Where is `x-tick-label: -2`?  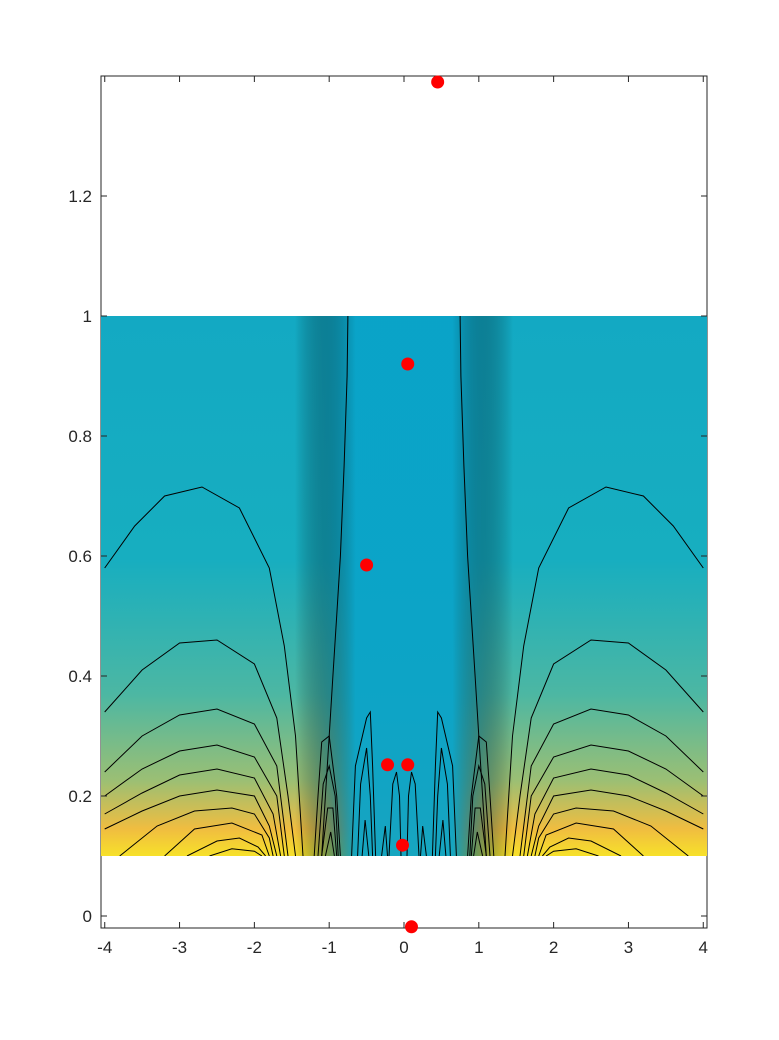 x-tick-label: -2 is located at coordinates (254, 947).